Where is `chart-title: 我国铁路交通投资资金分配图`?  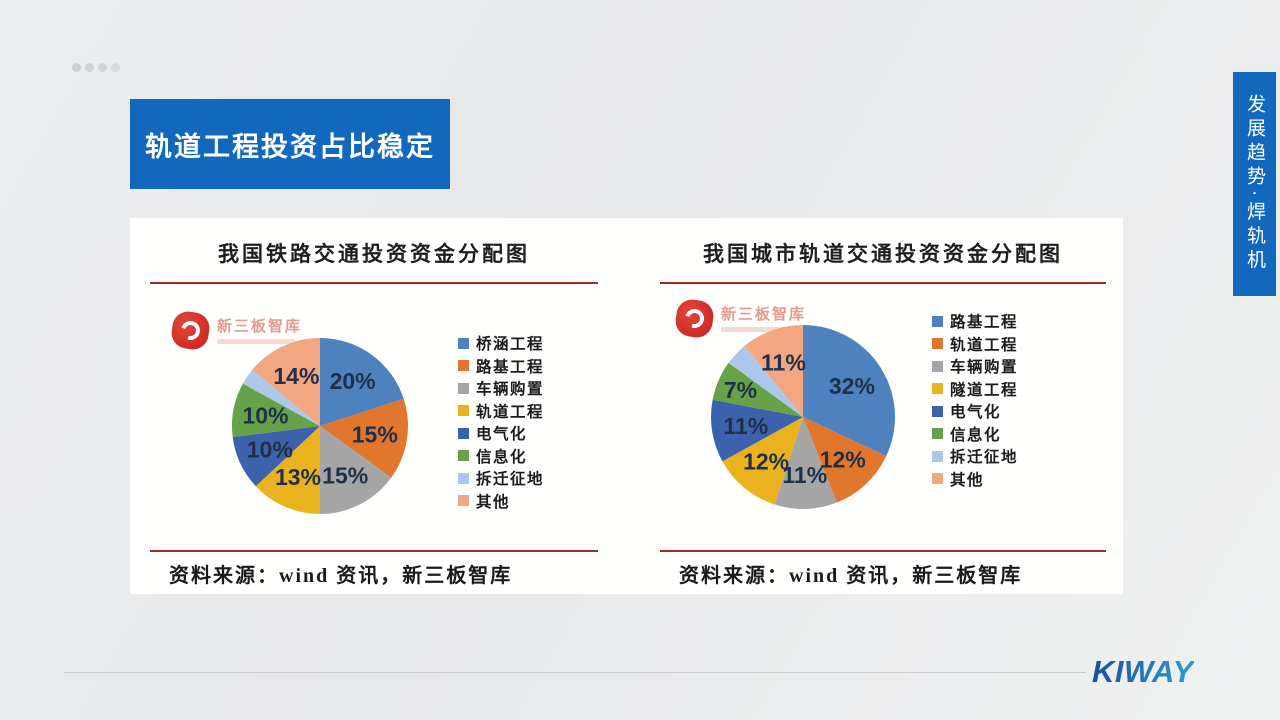 chart-title: 我国铁路交通投资资金分配图 is located at coordinates (374, 254).